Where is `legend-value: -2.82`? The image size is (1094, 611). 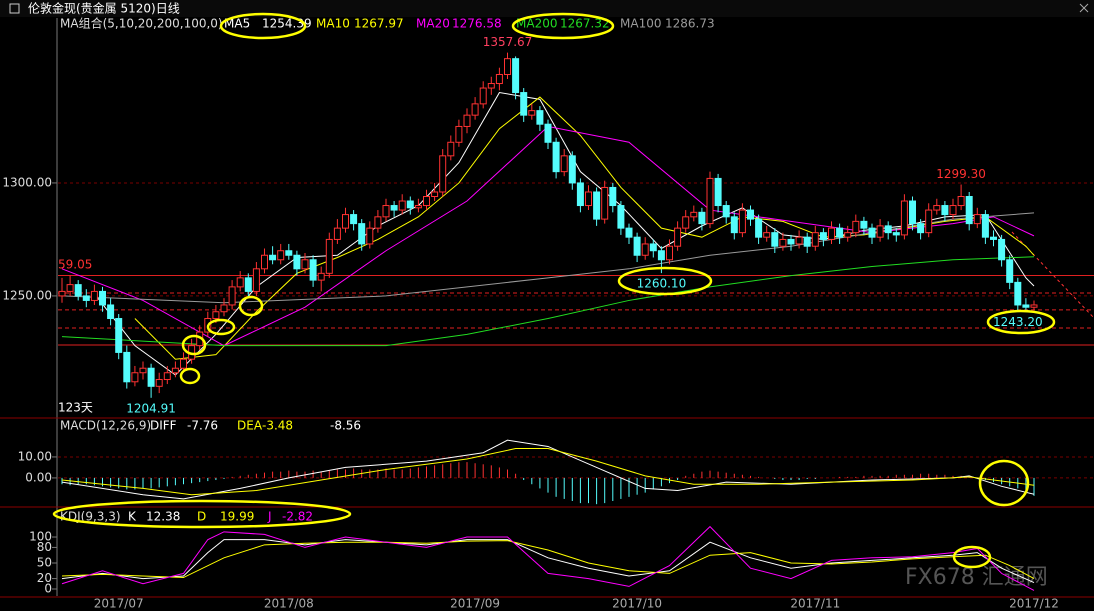 legend-value: -2.82 is located at coordinates (297, 517).